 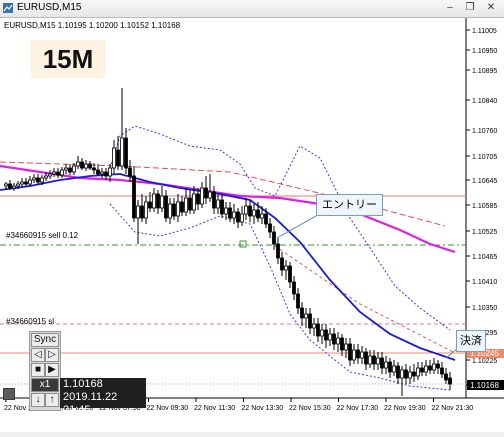 What do you see at coordinates (38, 355) in the screenshot?
I see `step-left-button: ◁` at bounding box center [38, 355].